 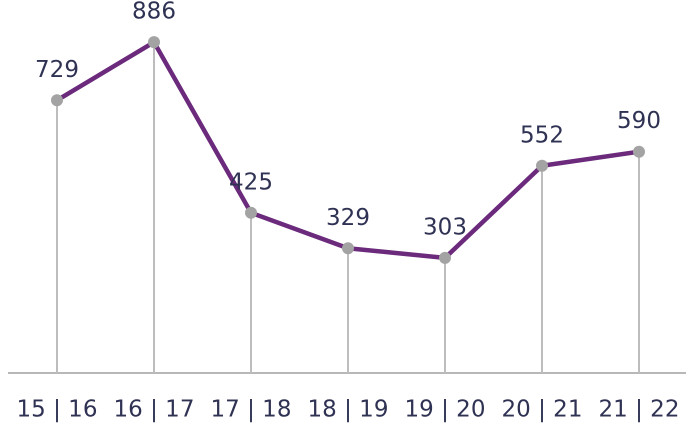 I want to click on value-label: 425, so click(x=251, y=182).